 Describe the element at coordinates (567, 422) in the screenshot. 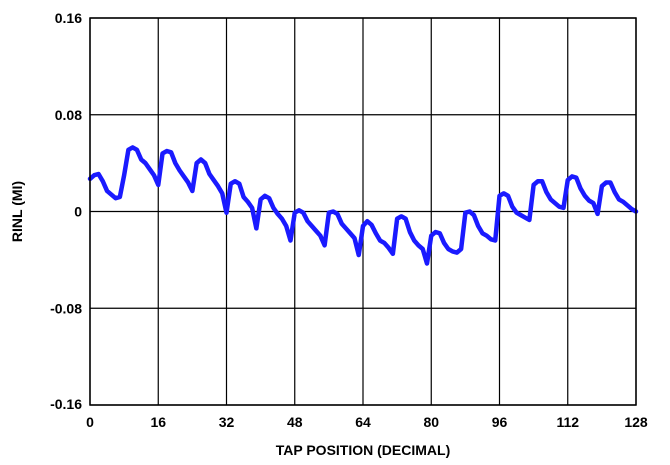

I see `x-tick-label: 112` at that location.